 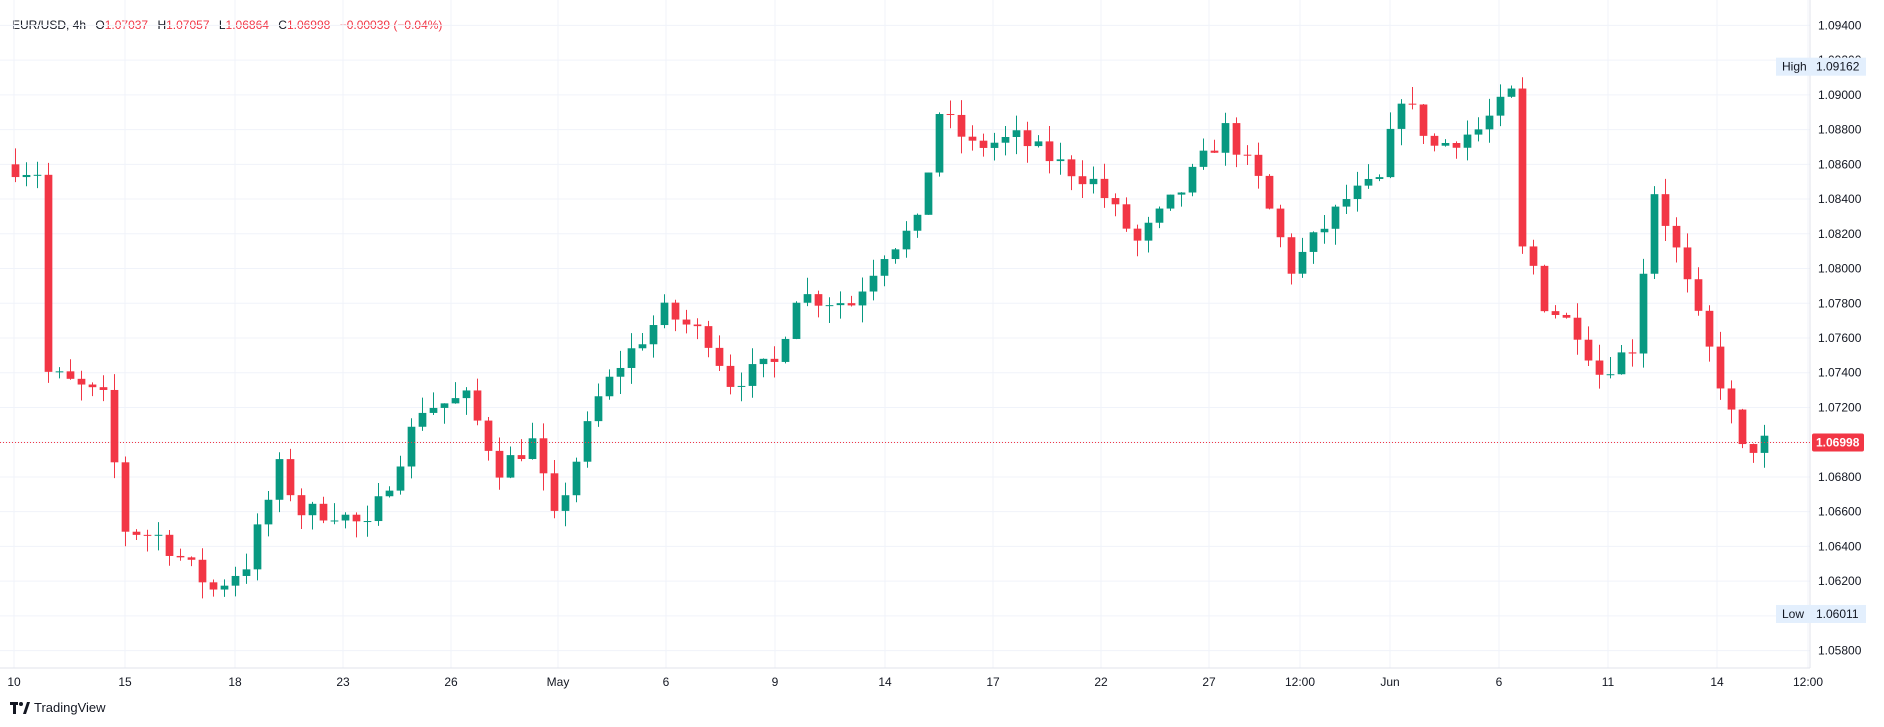 I want to click on y-tick-label: 1.08000, so click(x=1840, y=269).